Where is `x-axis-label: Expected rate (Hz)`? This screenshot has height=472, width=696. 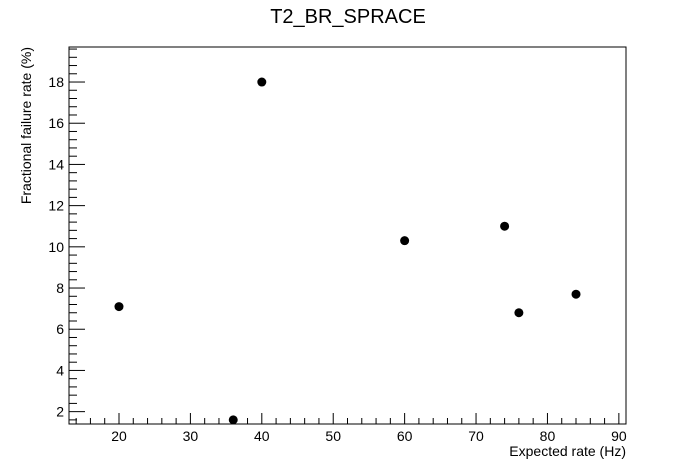 x-axis-label: Expected rate (Hz) is located at coordinates (567, 451).